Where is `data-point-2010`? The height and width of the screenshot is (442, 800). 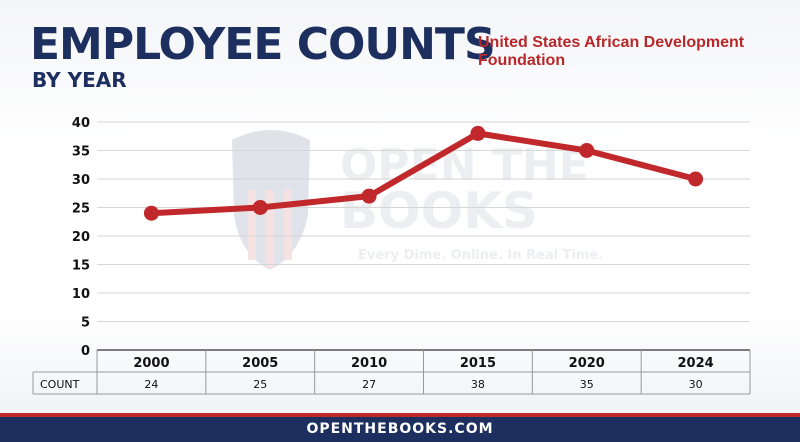
data-point-2010 is located at coordinates (369, 196).